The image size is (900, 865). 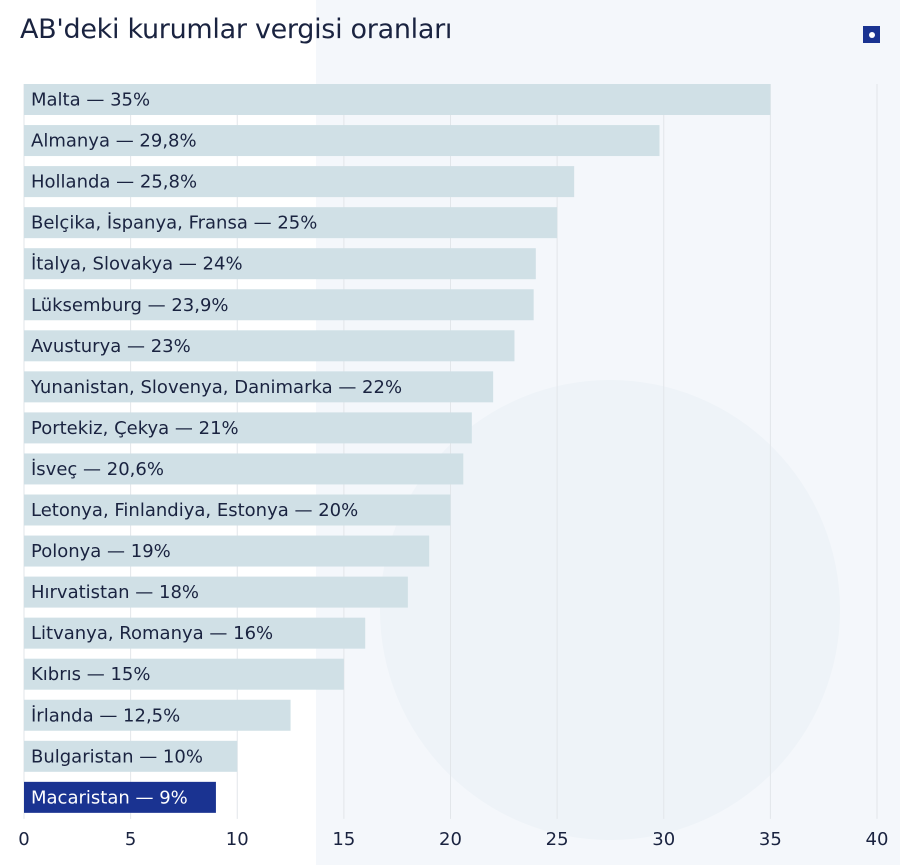 I want to click on bar-label: Hırvatistan — 18%, so click(x=115, y=592).